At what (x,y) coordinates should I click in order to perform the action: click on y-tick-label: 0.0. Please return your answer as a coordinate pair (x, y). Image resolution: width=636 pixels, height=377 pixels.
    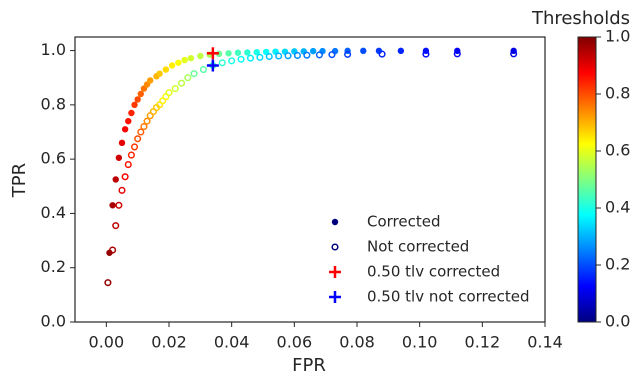
    Looking at the image, I should click on (53, 321).